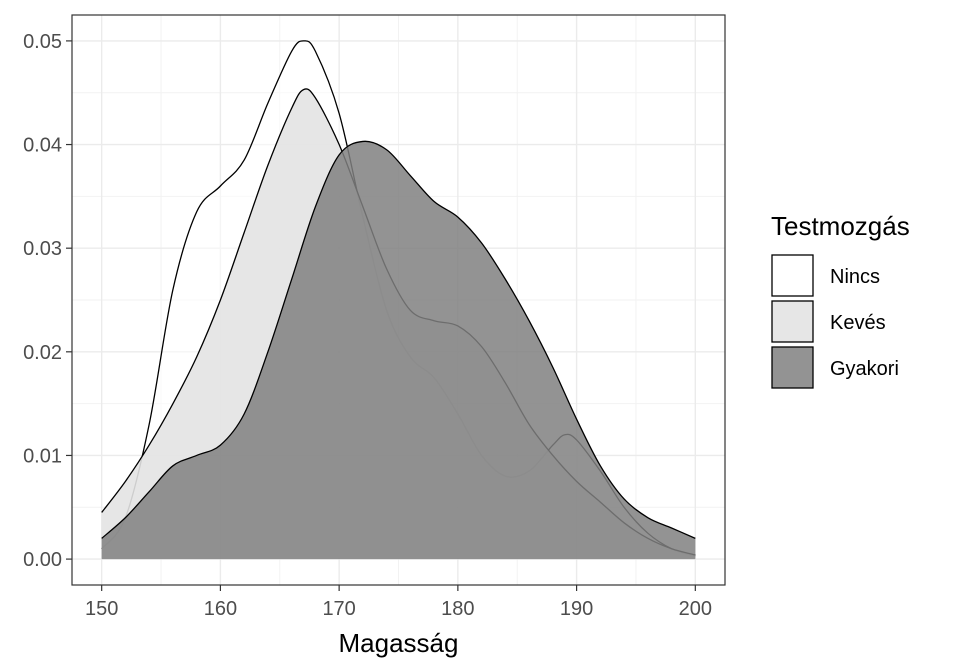 Image resolution: width=960 pixels, height=672 pixels. I want to click on legend-key-nincs, so click(792, 275).